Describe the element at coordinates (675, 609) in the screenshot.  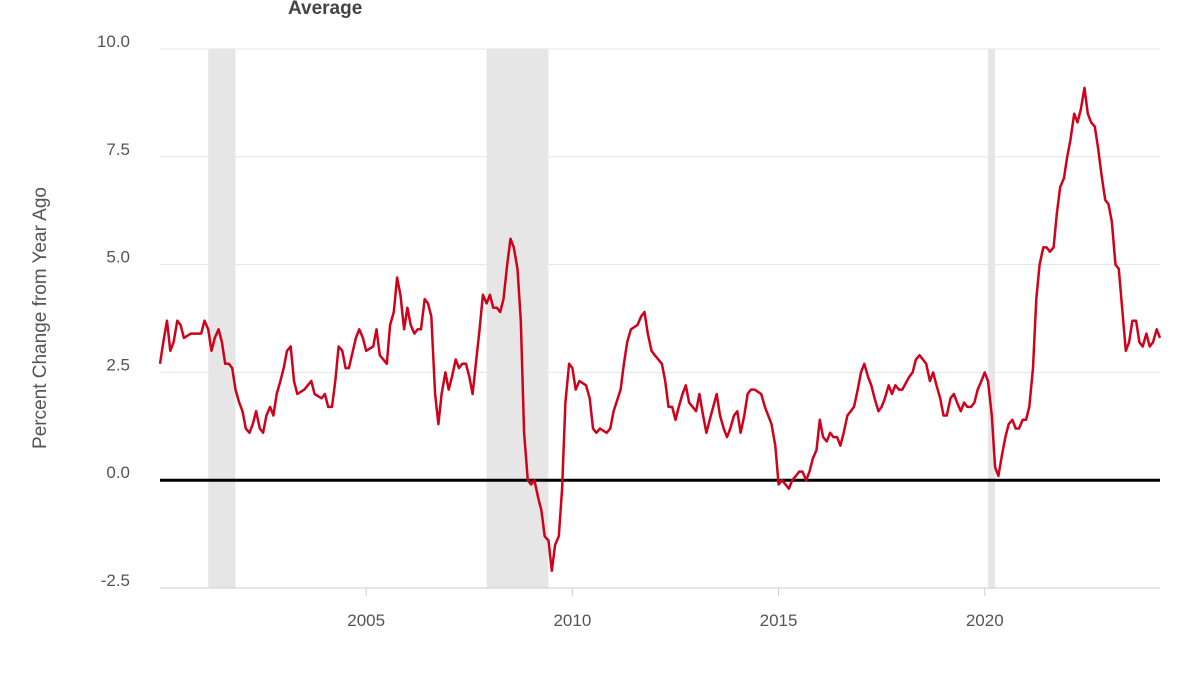
I see `x-axis-ticks: 2005 2010 2015 2020` at that location.